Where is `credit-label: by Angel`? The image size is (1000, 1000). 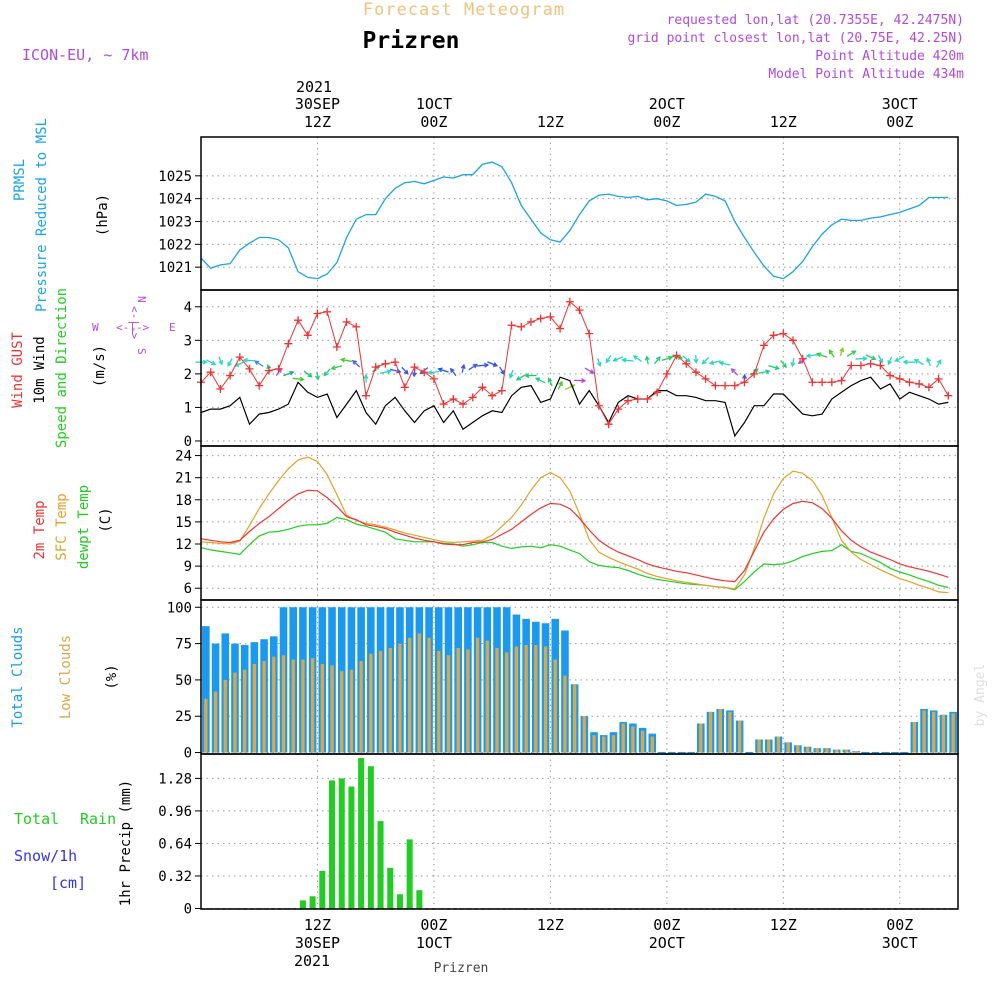 credit-label: by Angel is located at coordinates (980, 695).